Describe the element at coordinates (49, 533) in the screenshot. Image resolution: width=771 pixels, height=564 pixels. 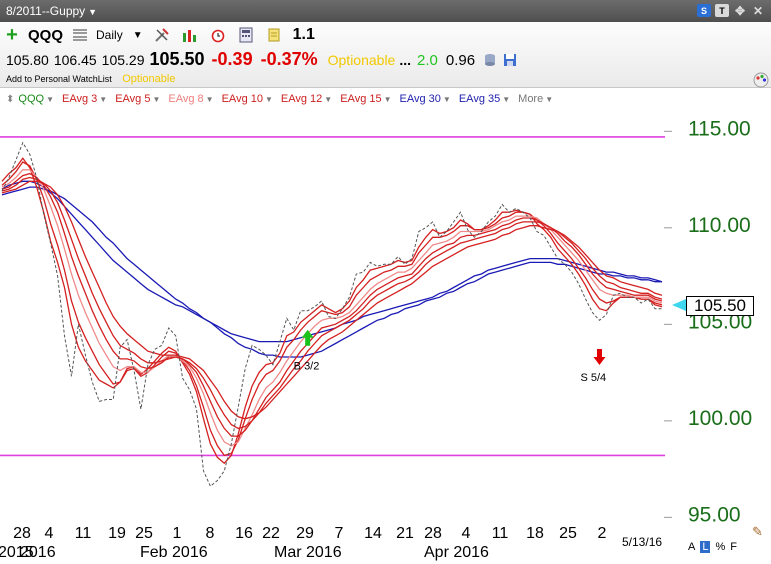
I see `x-tick-label: 4` at that location.